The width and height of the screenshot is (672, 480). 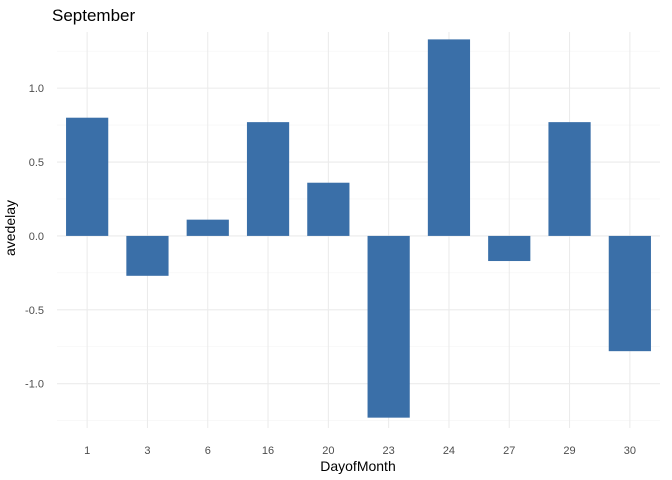 I want to click on x-tick-label: 6, so click(x=208, y=451).